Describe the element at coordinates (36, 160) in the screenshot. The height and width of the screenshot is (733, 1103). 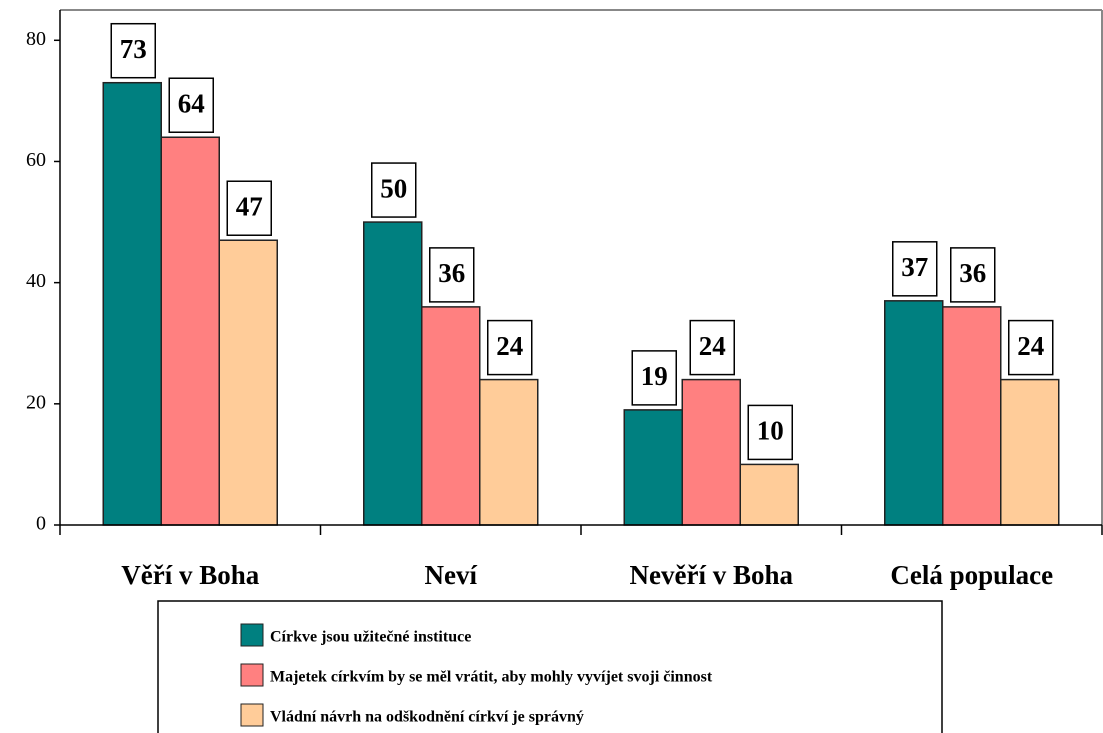
I see `y-tick-label: 60` at that location.